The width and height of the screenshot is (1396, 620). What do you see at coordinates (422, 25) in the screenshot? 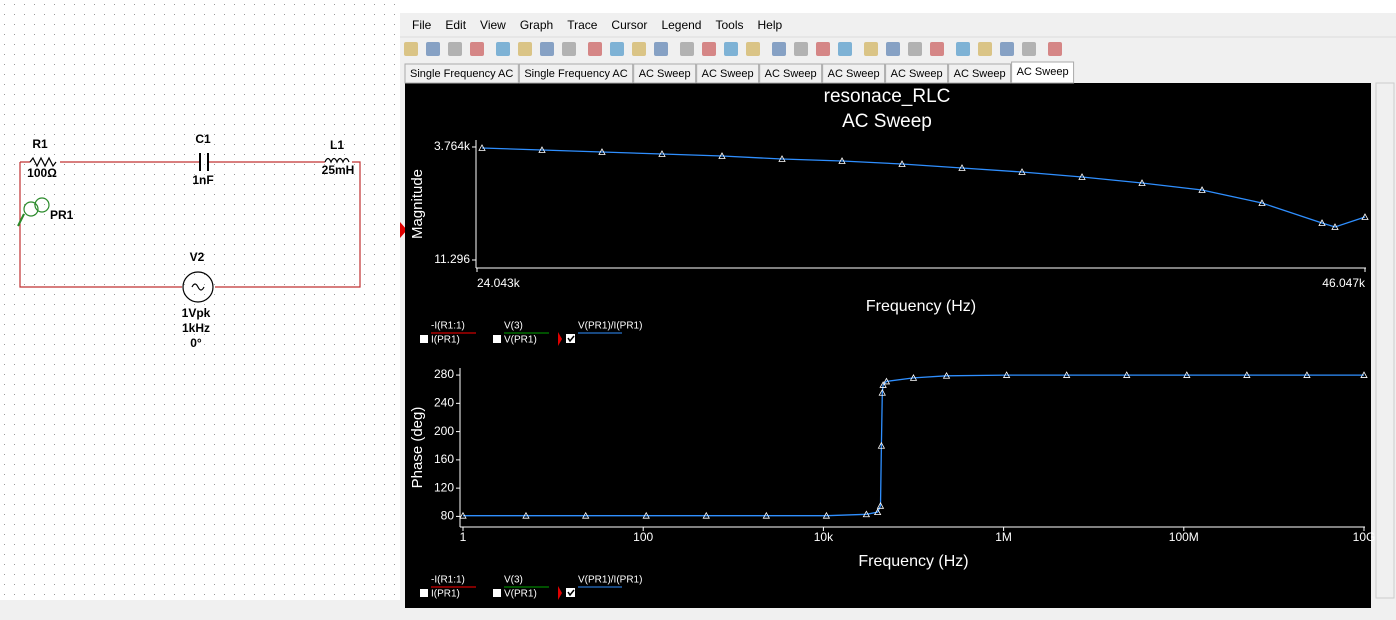
I see `menu-item: File` at bounding box center [422, 25].